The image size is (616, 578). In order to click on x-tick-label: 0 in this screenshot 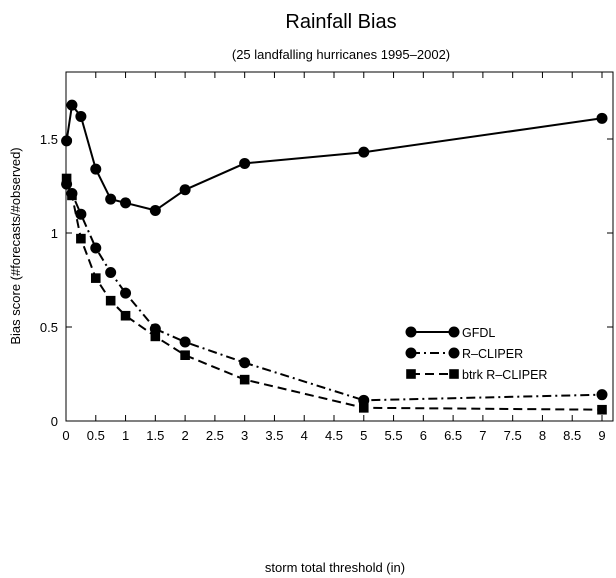, I will do `click(65, 435)`.